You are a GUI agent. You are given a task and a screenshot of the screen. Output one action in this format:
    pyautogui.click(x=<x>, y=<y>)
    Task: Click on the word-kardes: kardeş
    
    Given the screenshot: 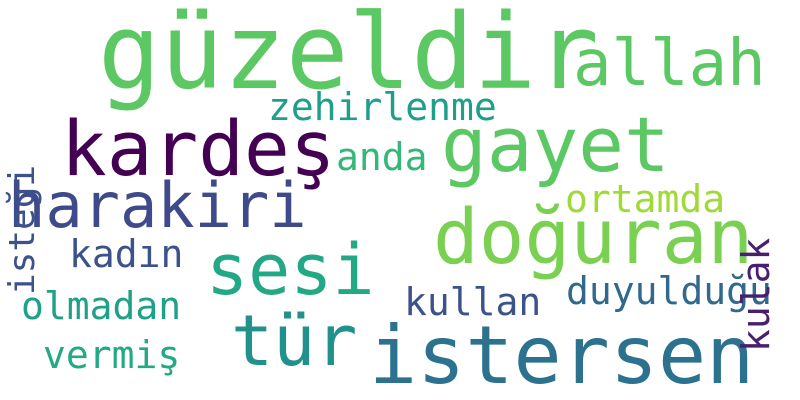 What is the action you would take?
    pyautogui.click(x=198, y=148)
    